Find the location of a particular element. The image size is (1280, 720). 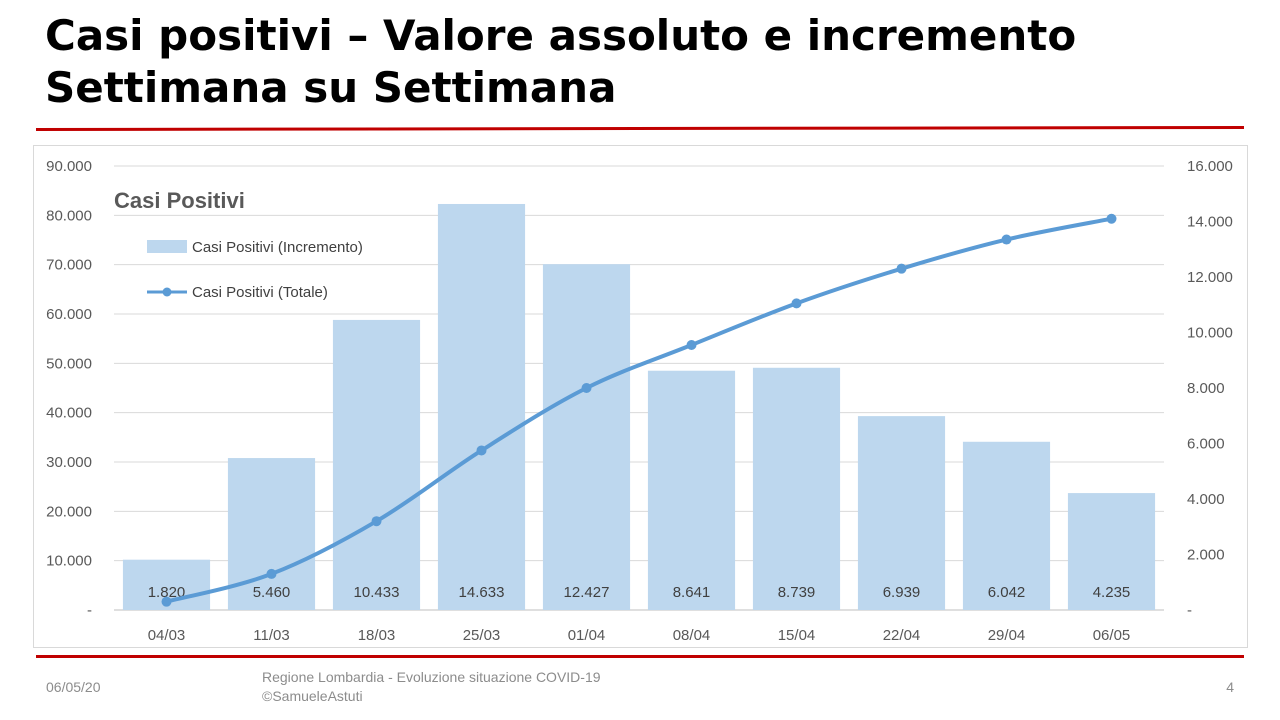

y-left-tick-label: 10.000 is located at coordinates (69, 561).